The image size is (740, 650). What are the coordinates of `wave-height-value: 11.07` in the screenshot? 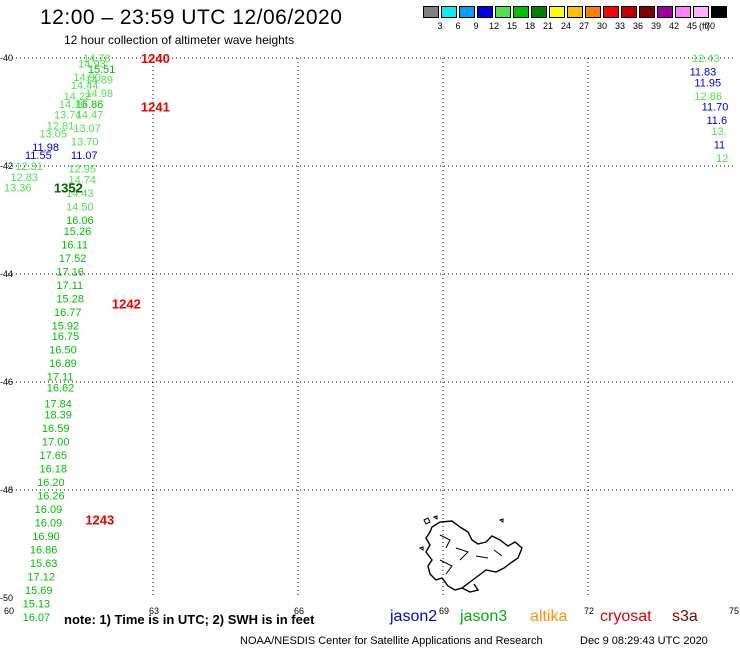 It's located at (84, 156).